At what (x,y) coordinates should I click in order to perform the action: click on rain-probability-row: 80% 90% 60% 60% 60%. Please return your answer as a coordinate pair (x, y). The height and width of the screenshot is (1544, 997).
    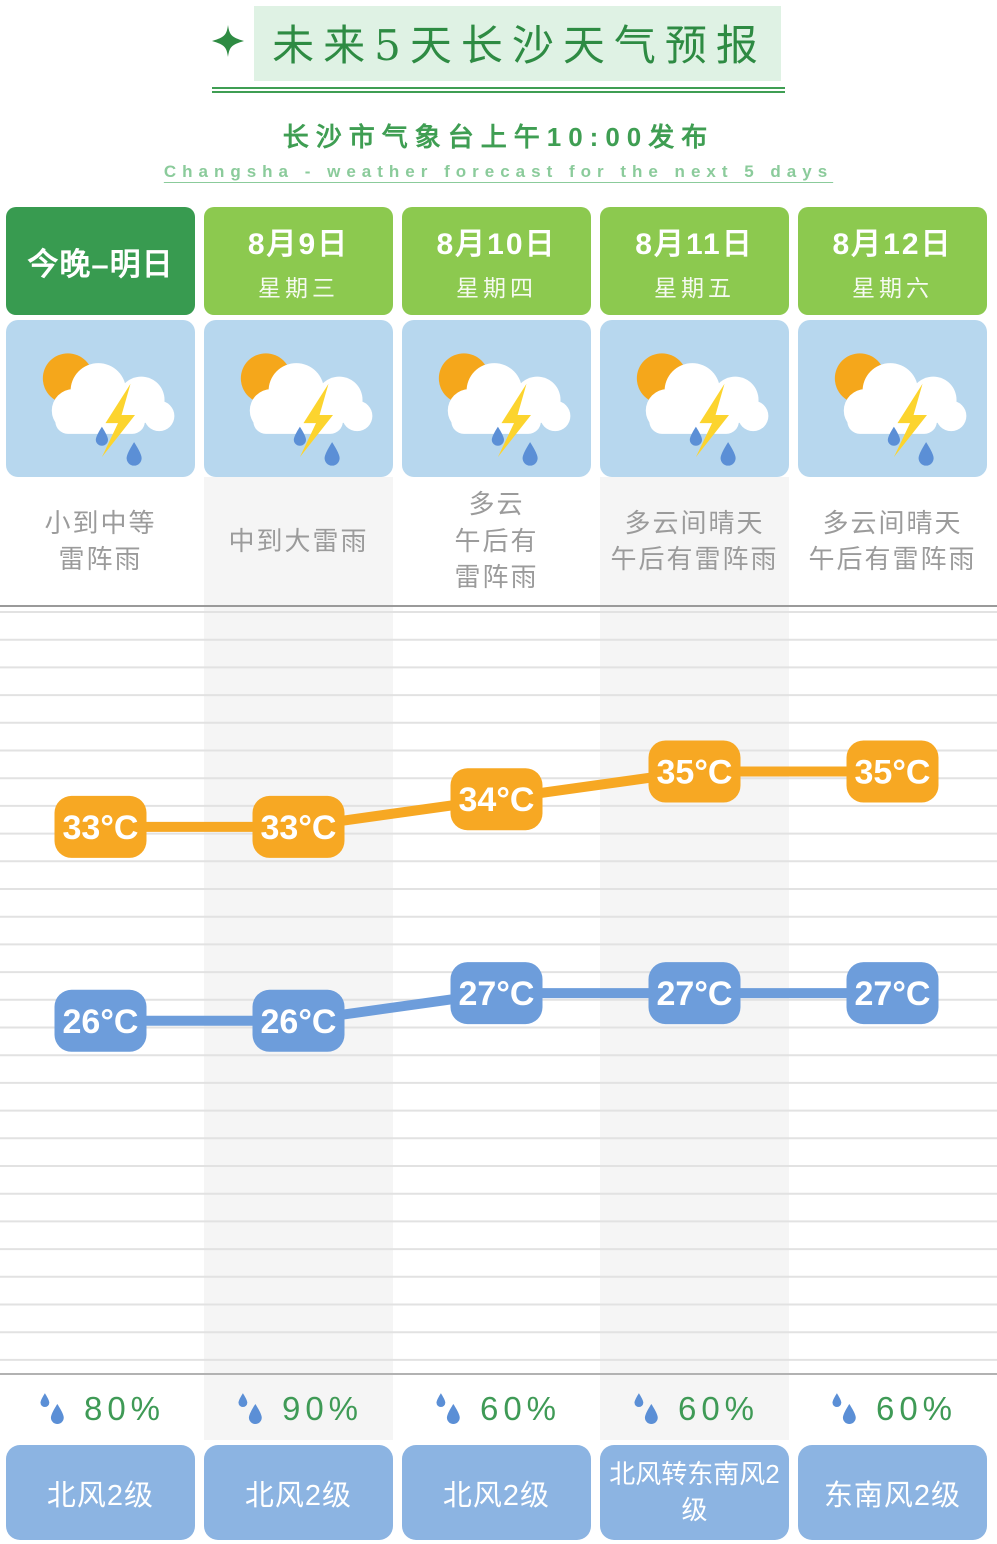
    Looking at the image, I should click on (498, 1409).